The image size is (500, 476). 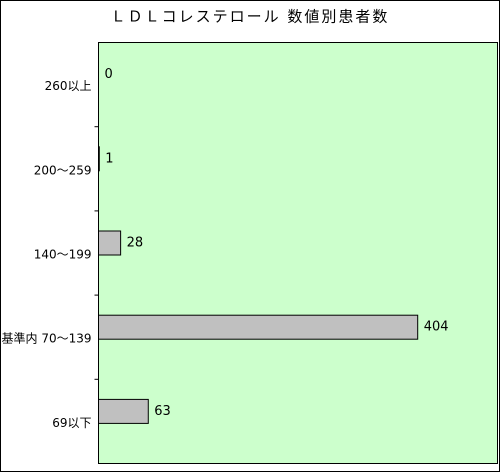 What do you see at coordinates (250, 17) in the screenshot?
I see `chart-title: ＬＤＬコレステロール 数値別患者数` at bounding box center [250, 17].